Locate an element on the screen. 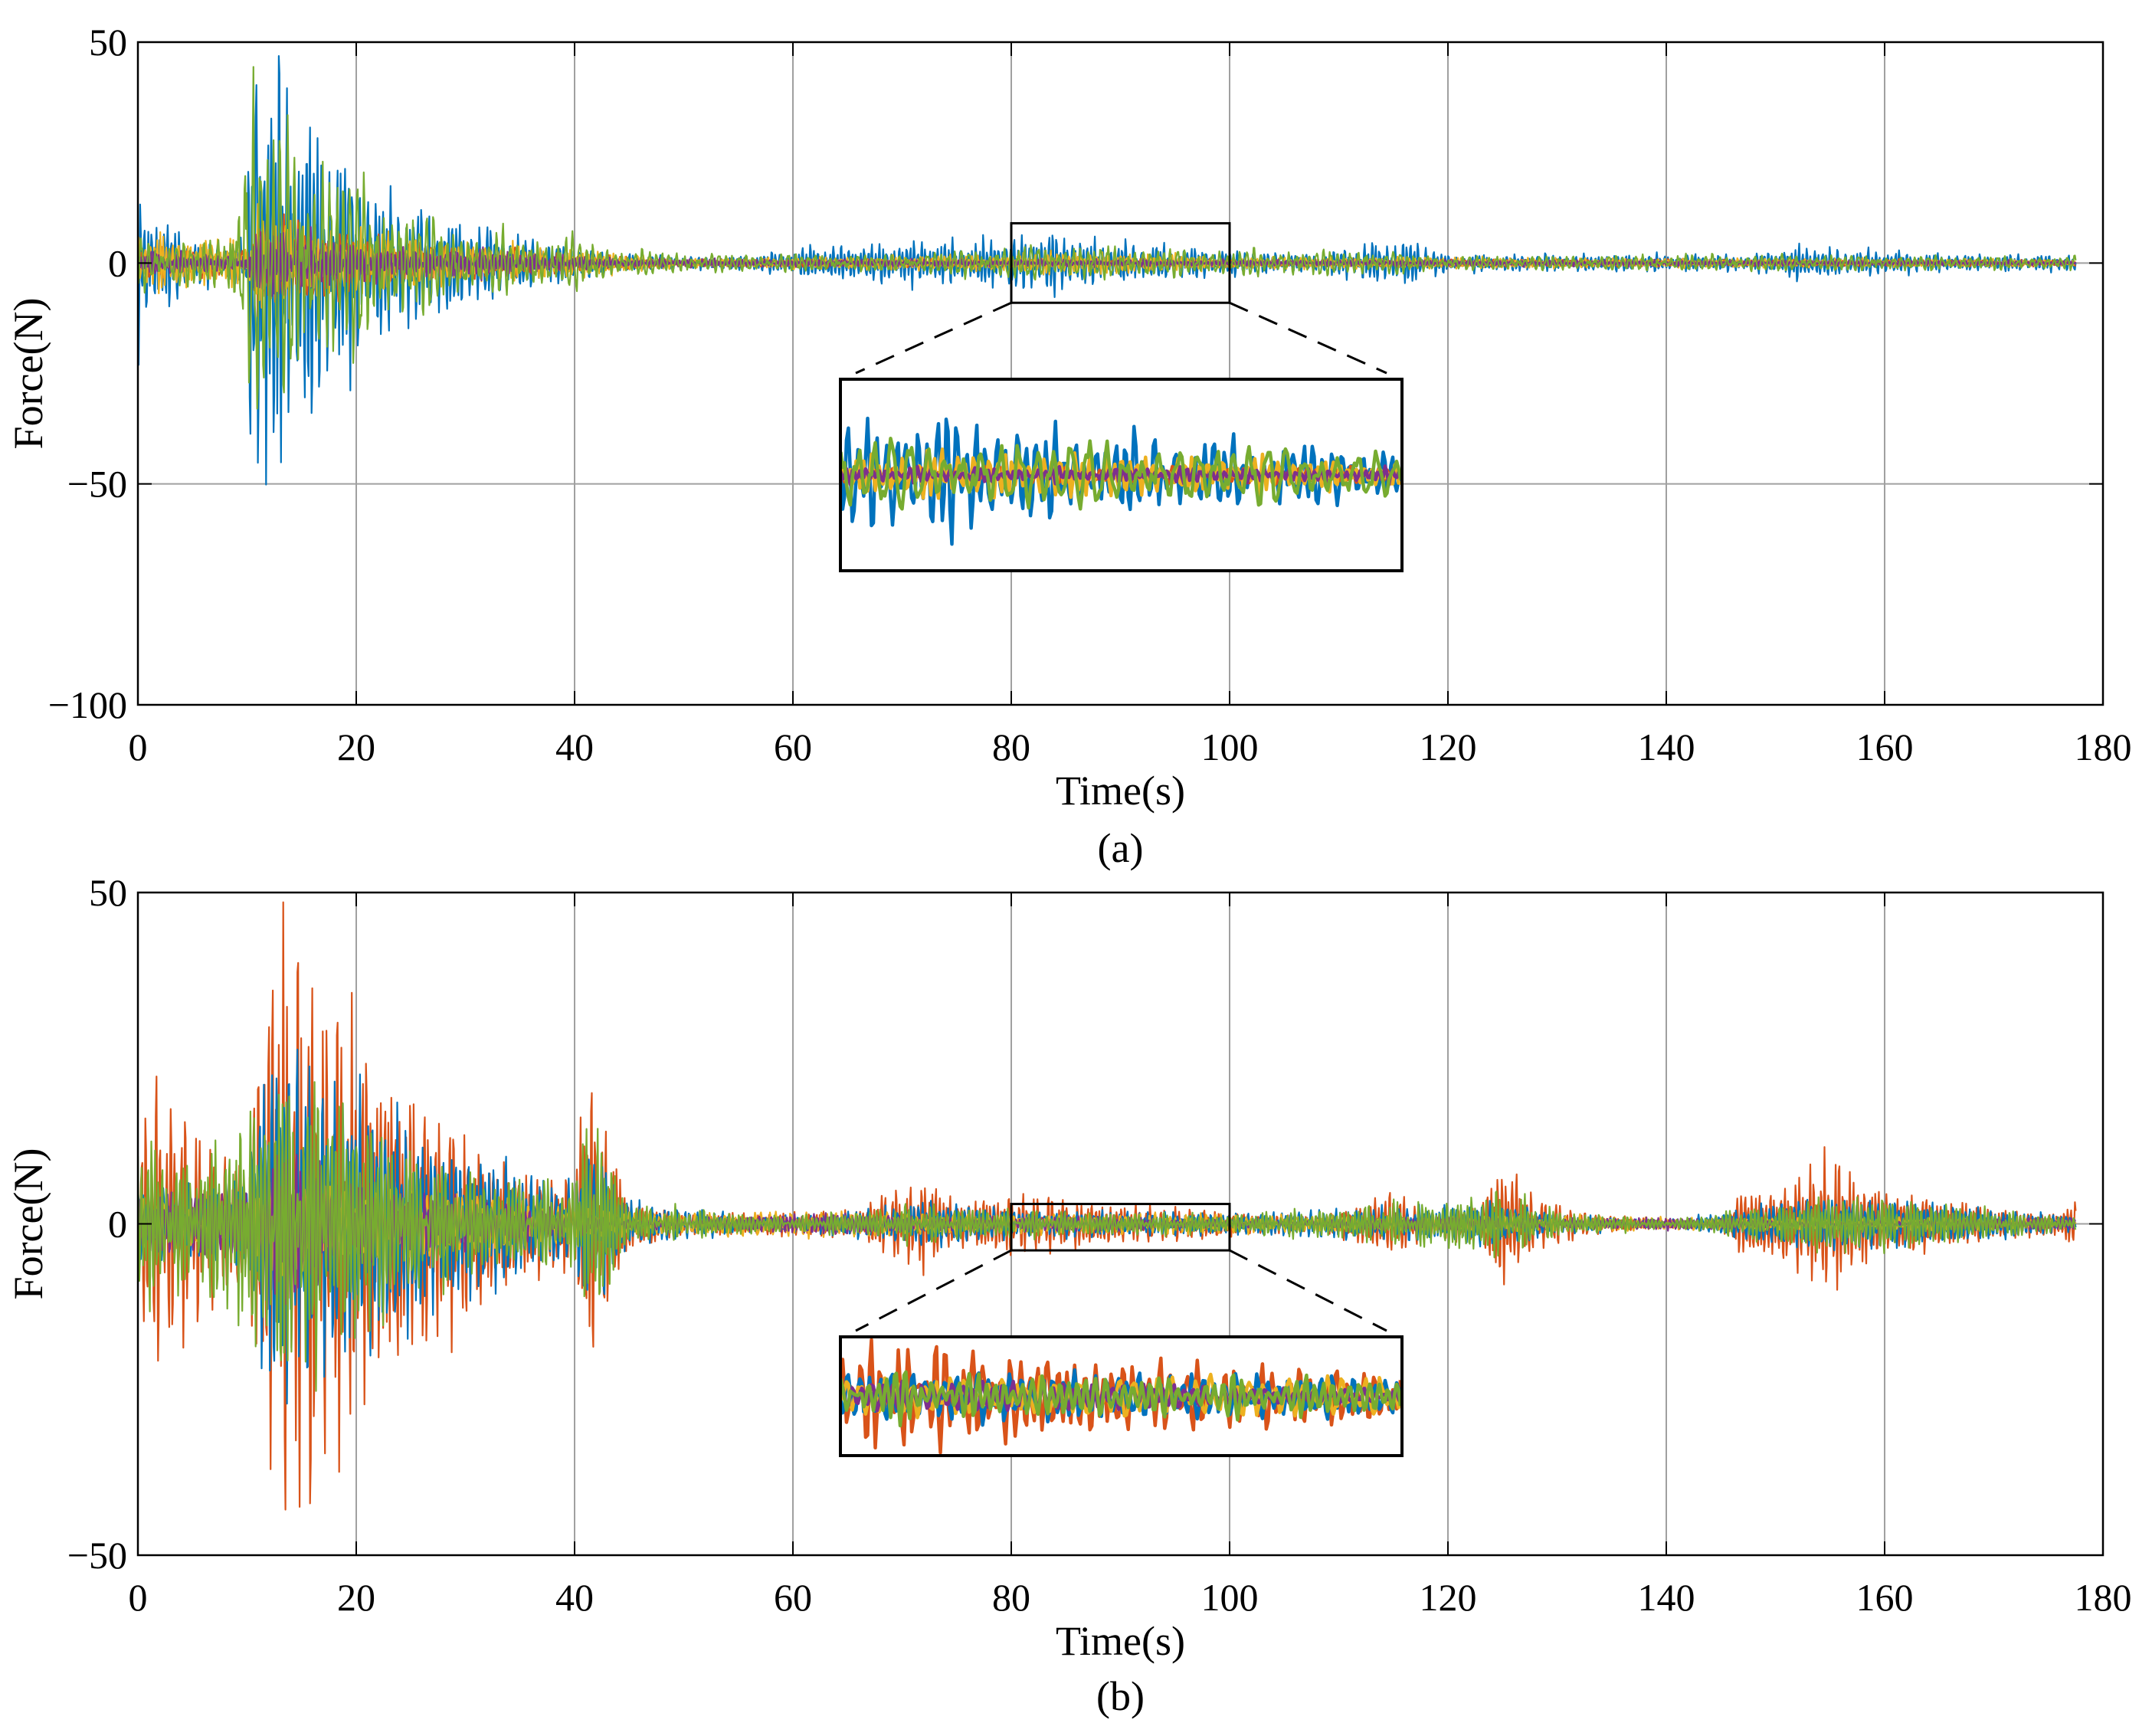  y-tick-label: −100 is located at coordinates (87, 704).